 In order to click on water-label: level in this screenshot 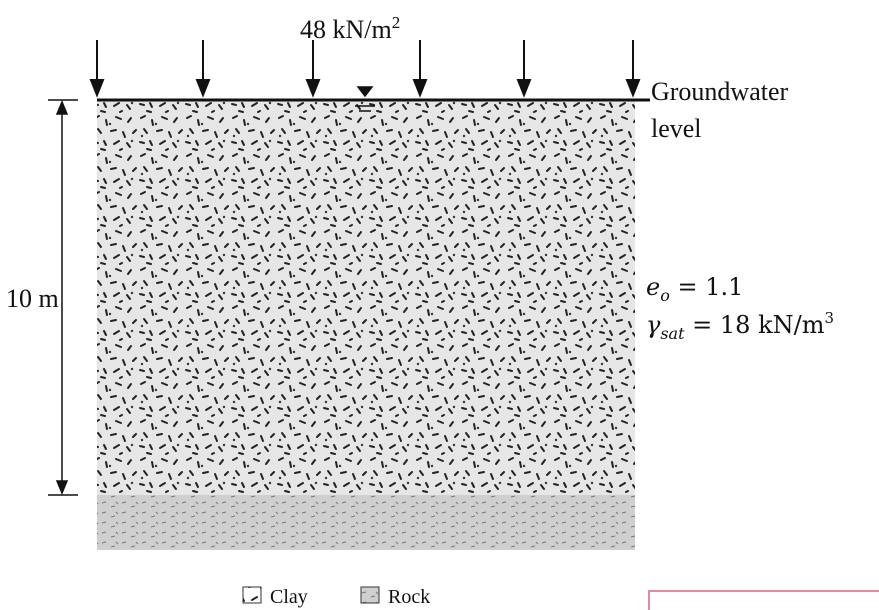, I will do `click(676, 128)`.